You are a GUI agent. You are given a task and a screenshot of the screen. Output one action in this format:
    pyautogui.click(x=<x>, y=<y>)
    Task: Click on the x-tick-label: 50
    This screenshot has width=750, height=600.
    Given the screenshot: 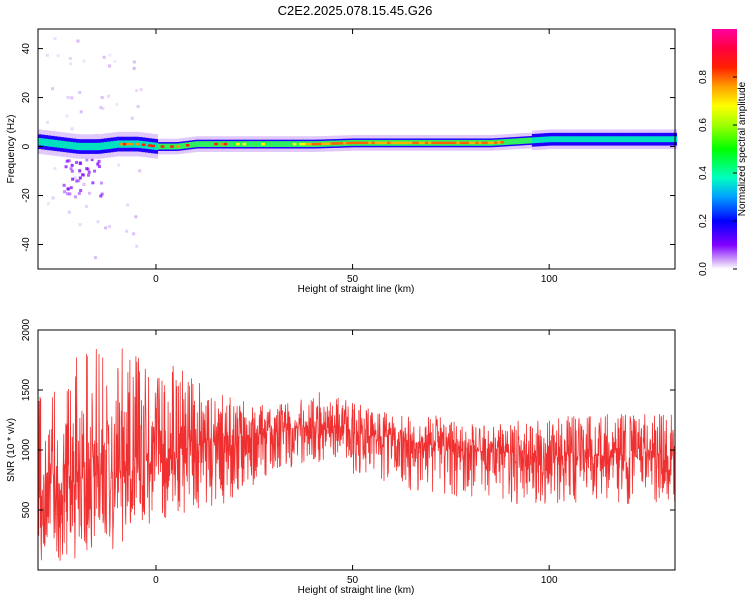 What is the action you would take?
    pyautogui.click(x=353, y=279)
    